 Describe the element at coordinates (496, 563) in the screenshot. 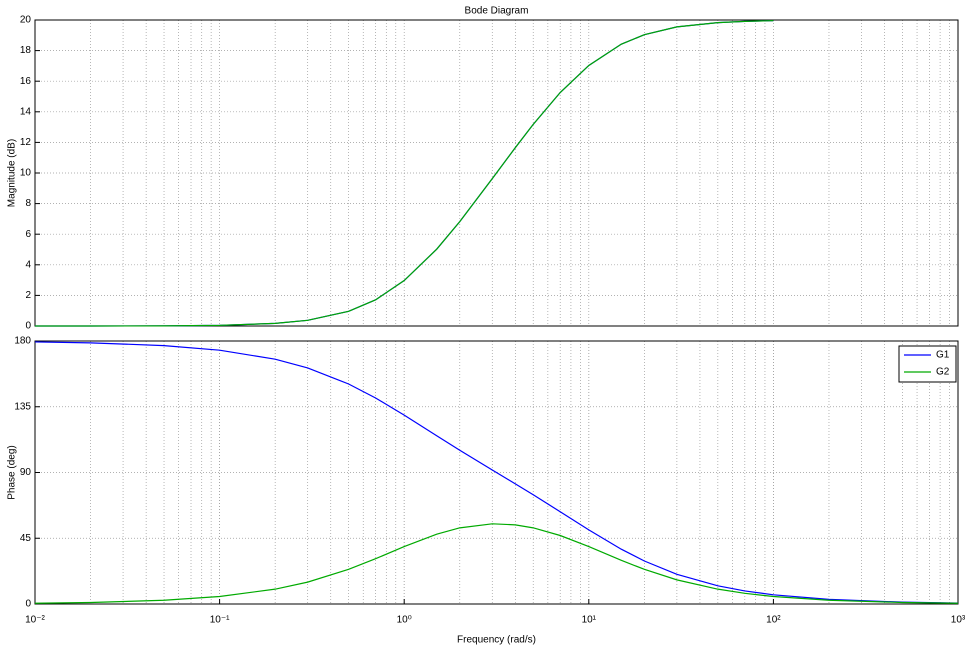

I see `series-line` at that location.